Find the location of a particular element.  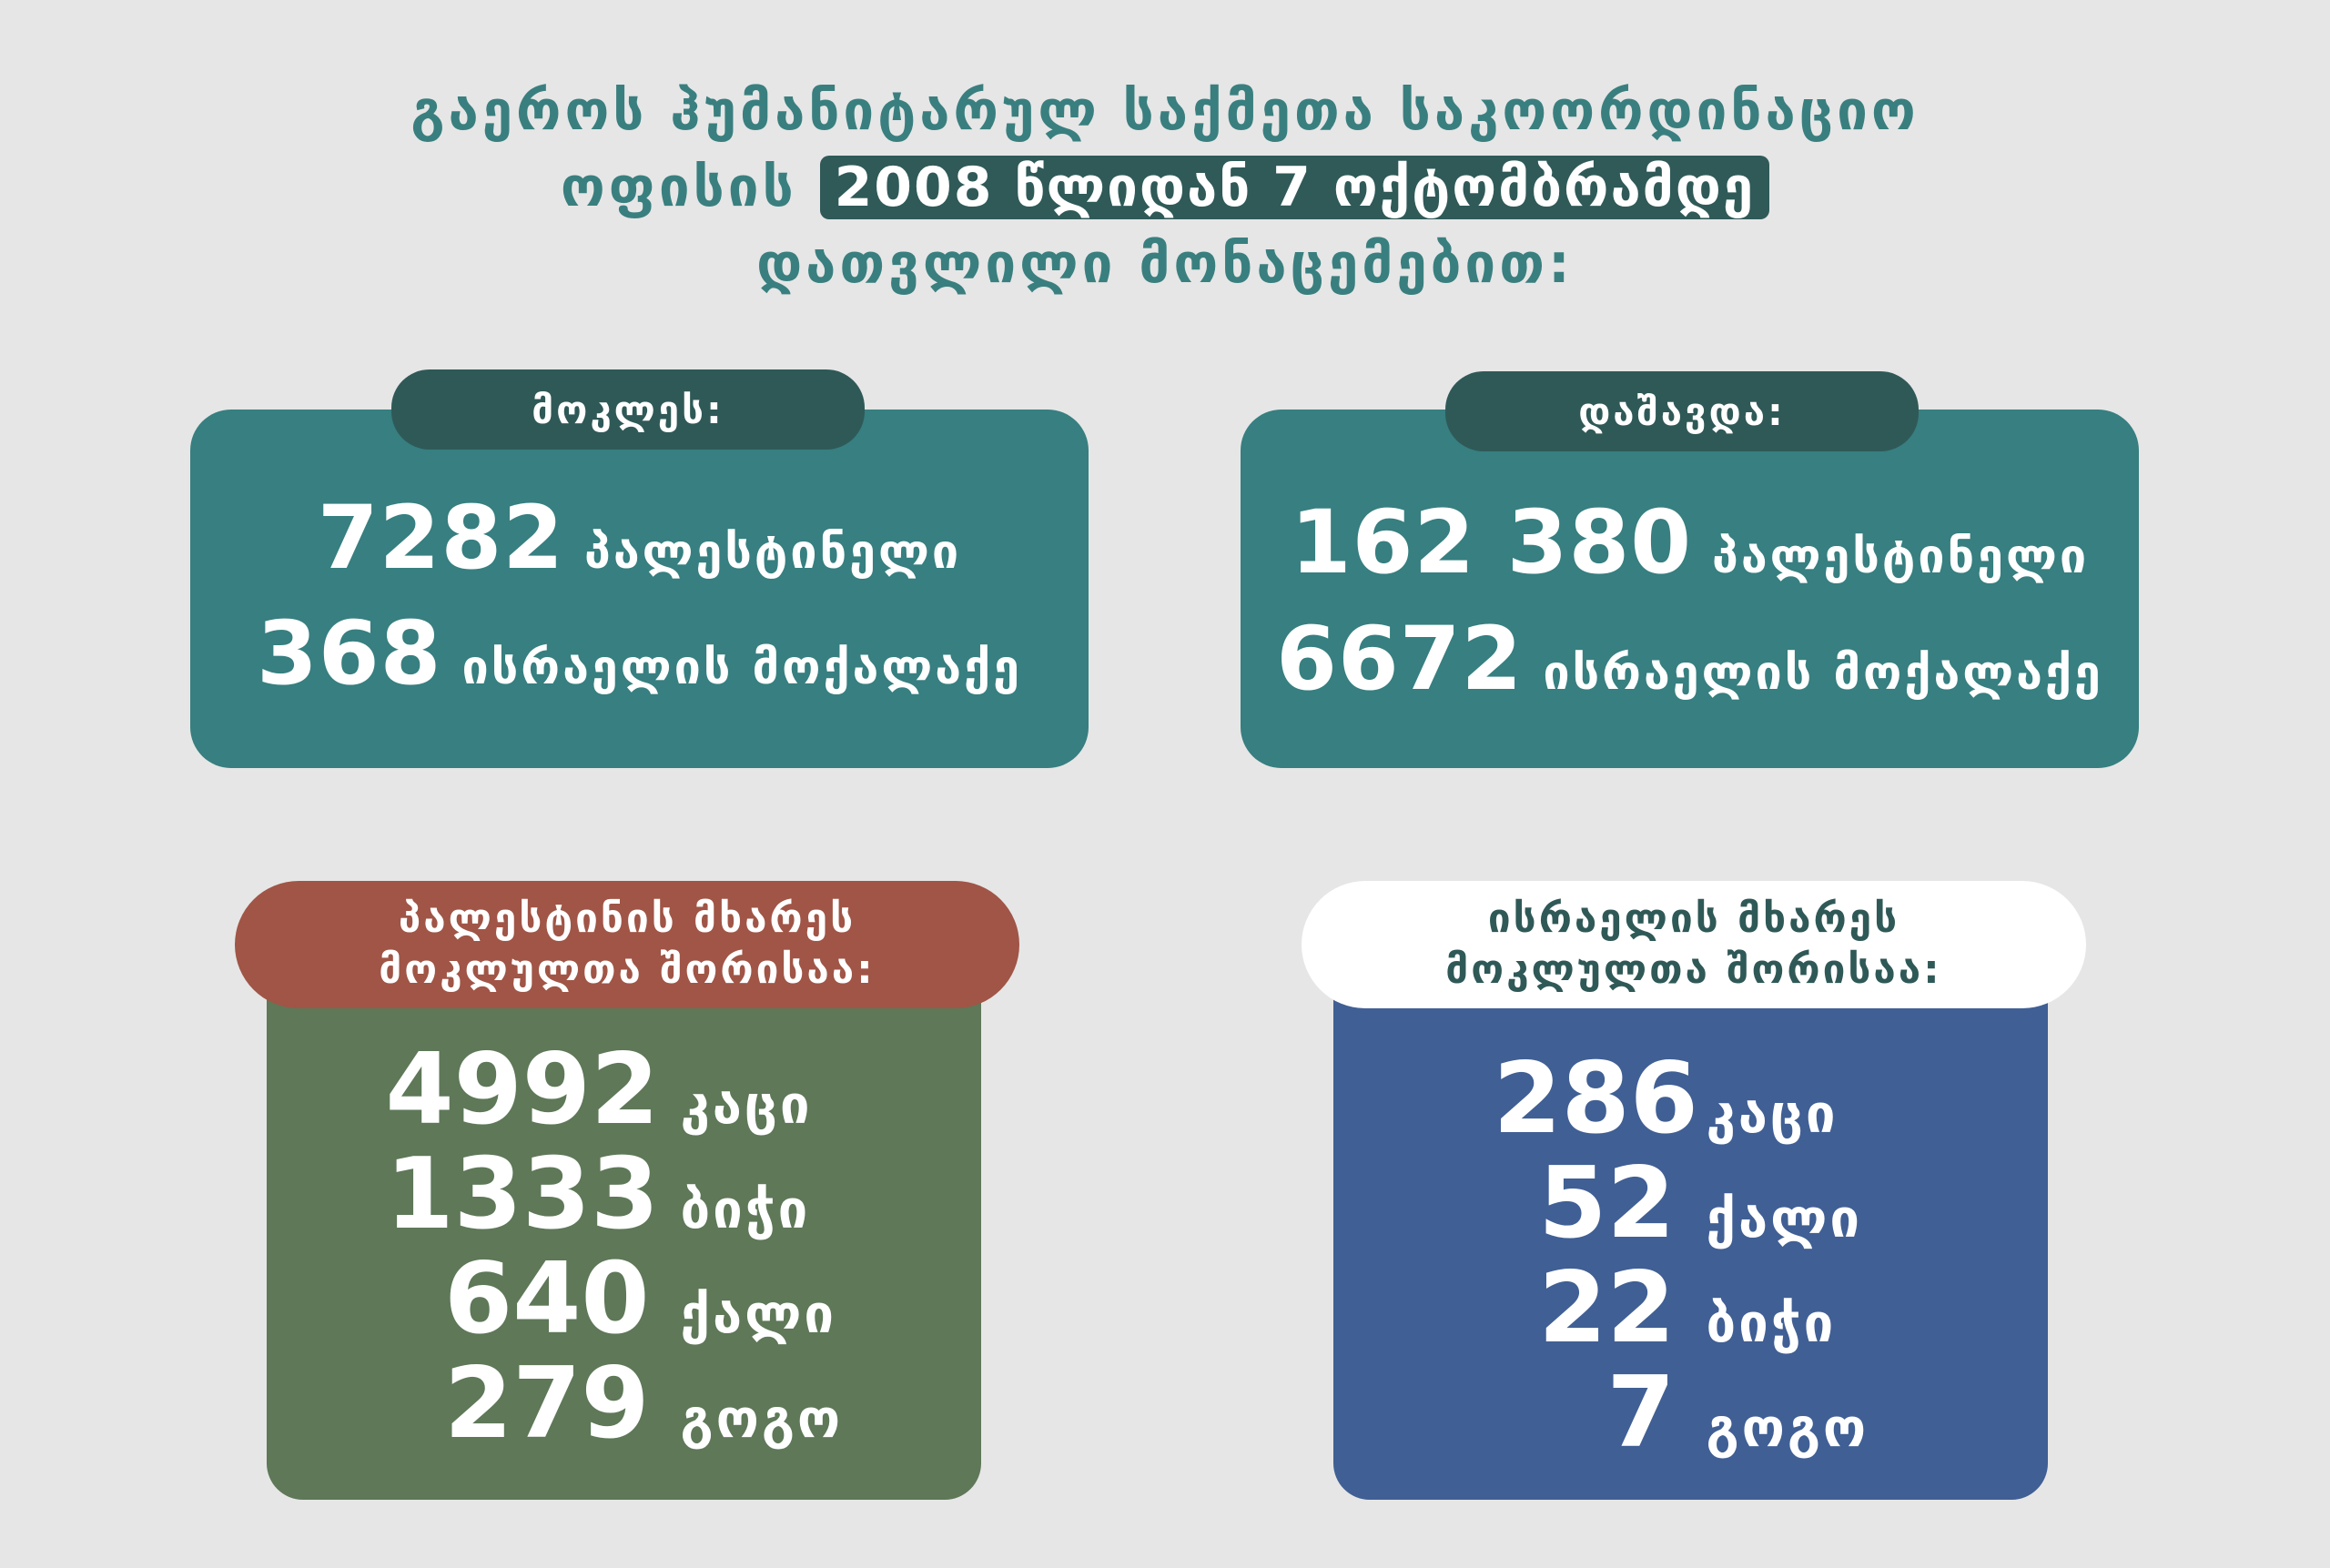

injured-palestinian-number: 162 380 is located at coordinates (1491, 542).